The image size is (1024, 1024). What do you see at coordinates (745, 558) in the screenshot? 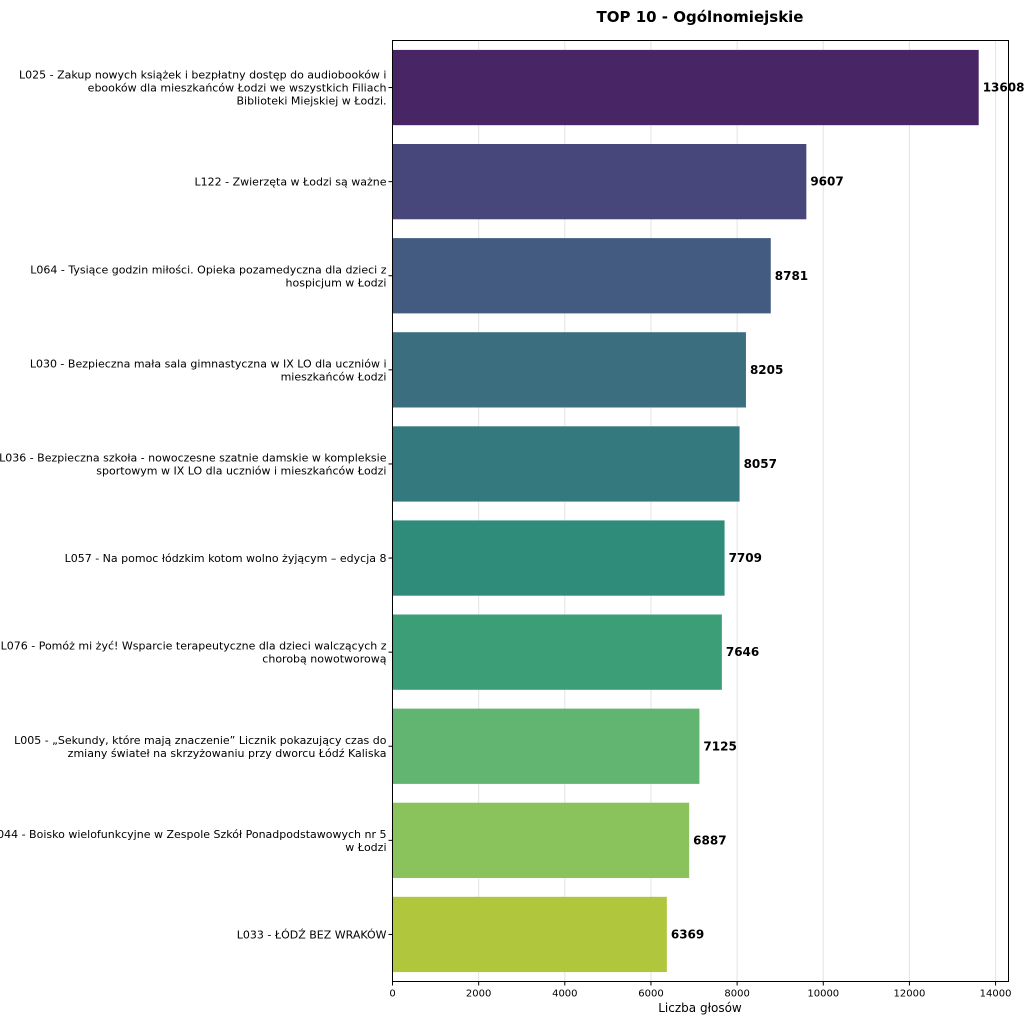
I see `bar-value-label: 7709` at bounding box center [745, 558].